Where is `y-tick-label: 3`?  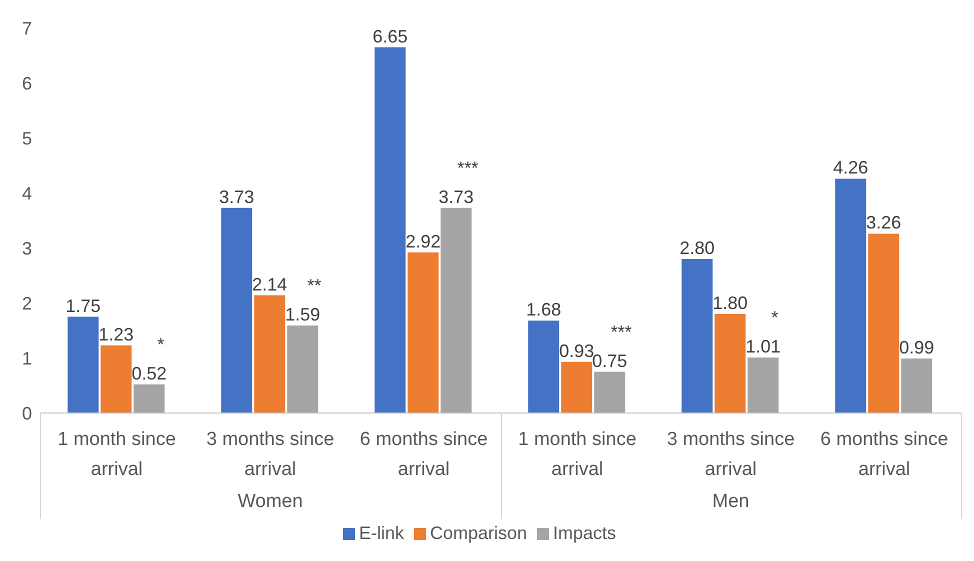
y-tick-label: 3 is located at coordinates (27, 248).